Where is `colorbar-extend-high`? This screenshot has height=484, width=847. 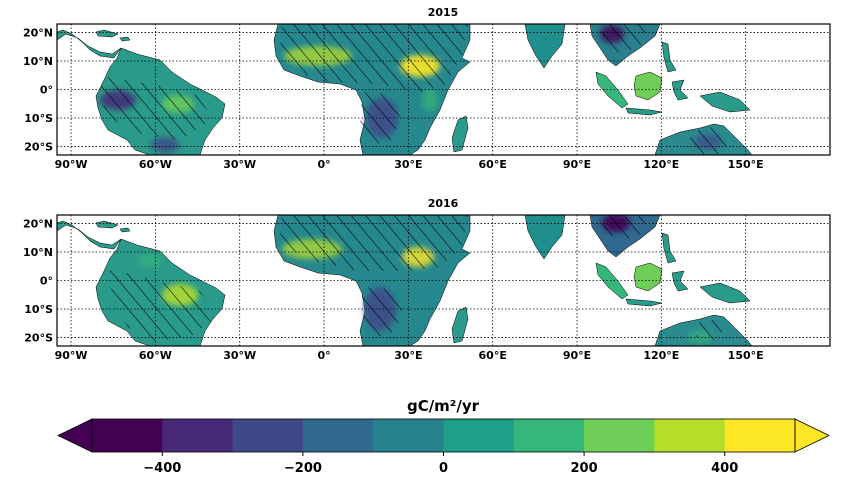
colorbar-extend-high is located at coordinates (812, 435).